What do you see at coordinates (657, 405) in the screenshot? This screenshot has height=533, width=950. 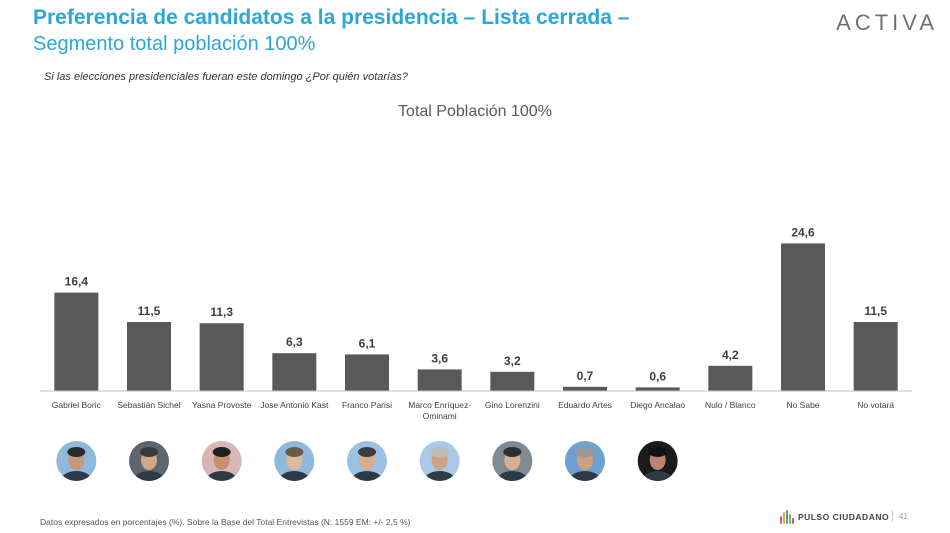 I see `category-label: Diego Ancalao` at bounding box center [657, 405].